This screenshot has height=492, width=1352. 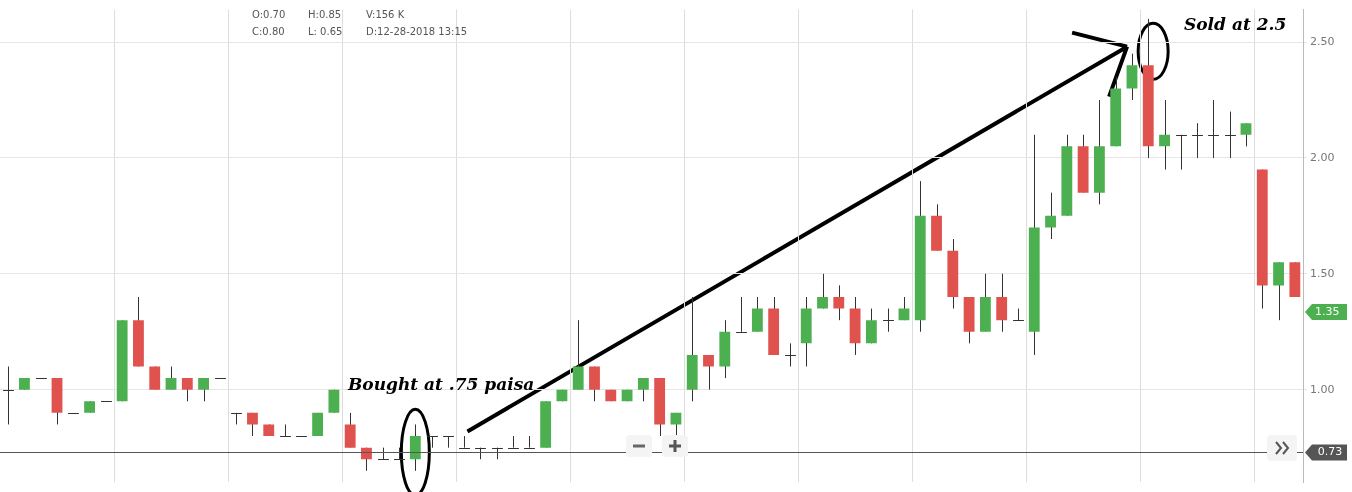 I want to click on y-tick-label: 2.00, so click(x=1322, y=157).